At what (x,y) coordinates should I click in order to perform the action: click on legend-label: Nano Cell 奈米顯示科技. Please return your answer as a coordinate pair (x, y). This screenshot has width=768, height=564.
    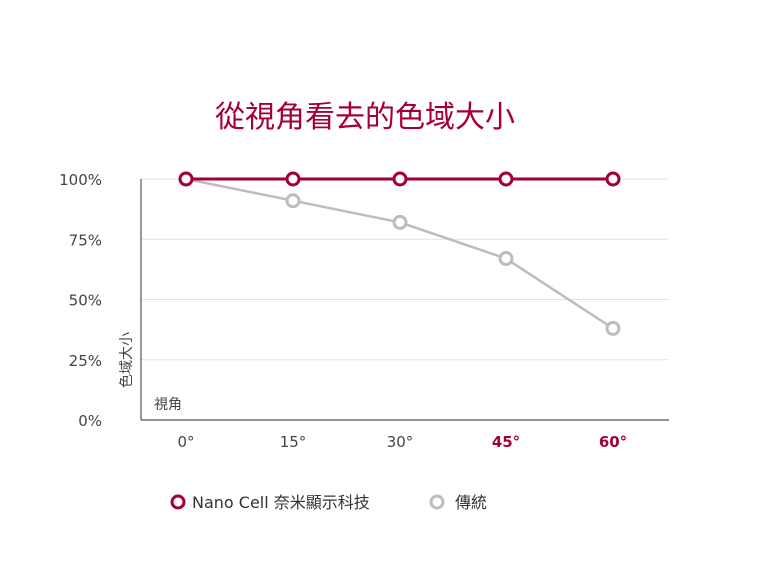
    Looking at the image, I should click on (281, 502).